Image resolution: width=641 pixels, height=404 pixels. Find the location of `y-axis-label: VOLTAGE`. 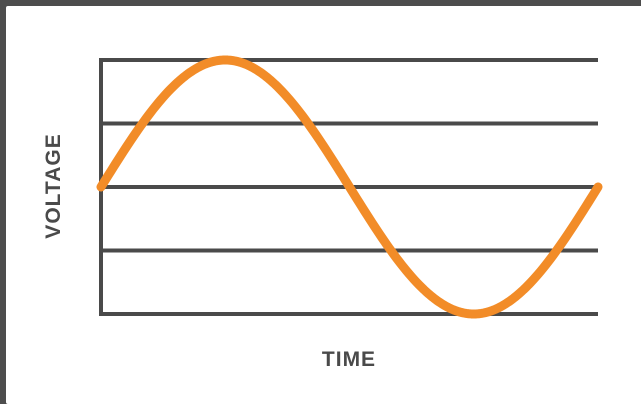

y-axis-label: VOLTAGE is located at coordinates (53, 185).